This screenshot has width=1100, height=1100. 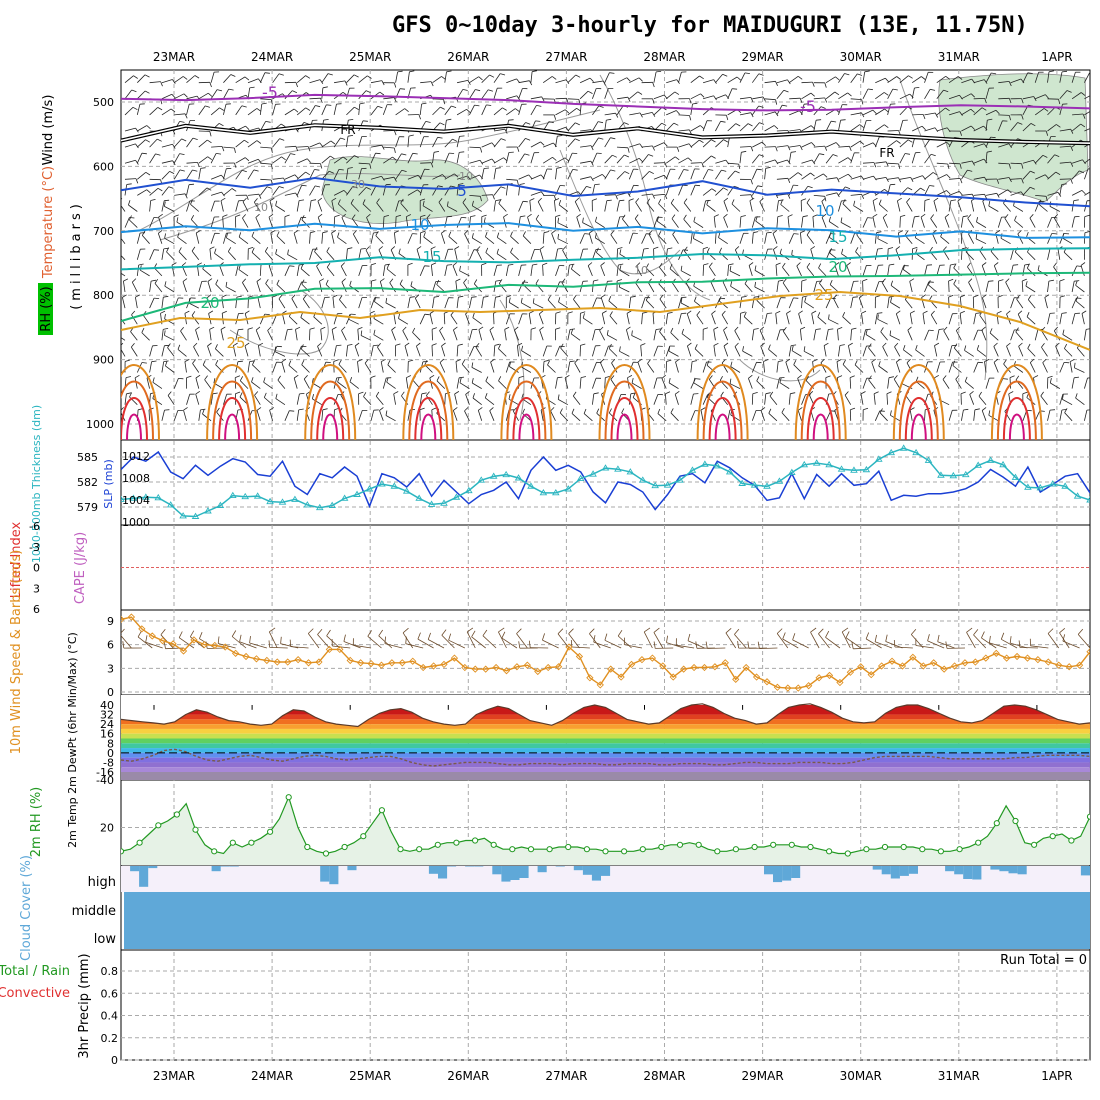 What do you see at coordinates (76, 255) in the screenshot?
I see `axis-label-millibars: (millibars)` at bounding box center [76, 255].